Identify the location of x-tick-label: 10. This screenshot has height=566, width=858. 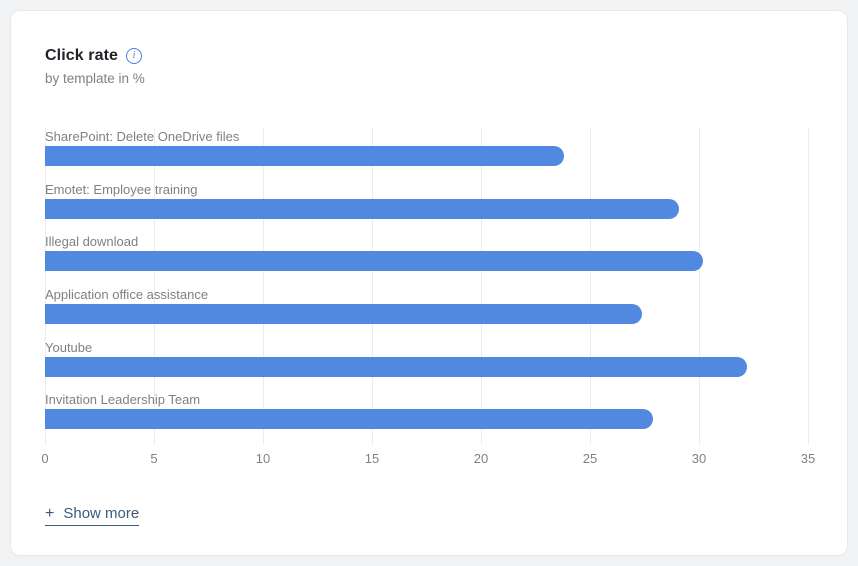
(263, 458).